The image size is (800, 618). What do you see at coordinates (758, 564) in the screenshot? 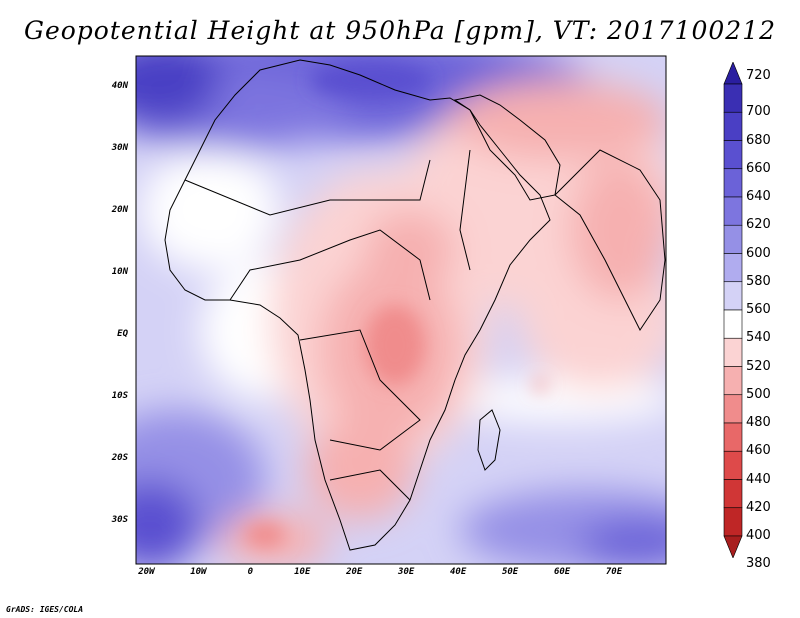
I see `colorbar-label: 380` at bounding box center [758, 564].